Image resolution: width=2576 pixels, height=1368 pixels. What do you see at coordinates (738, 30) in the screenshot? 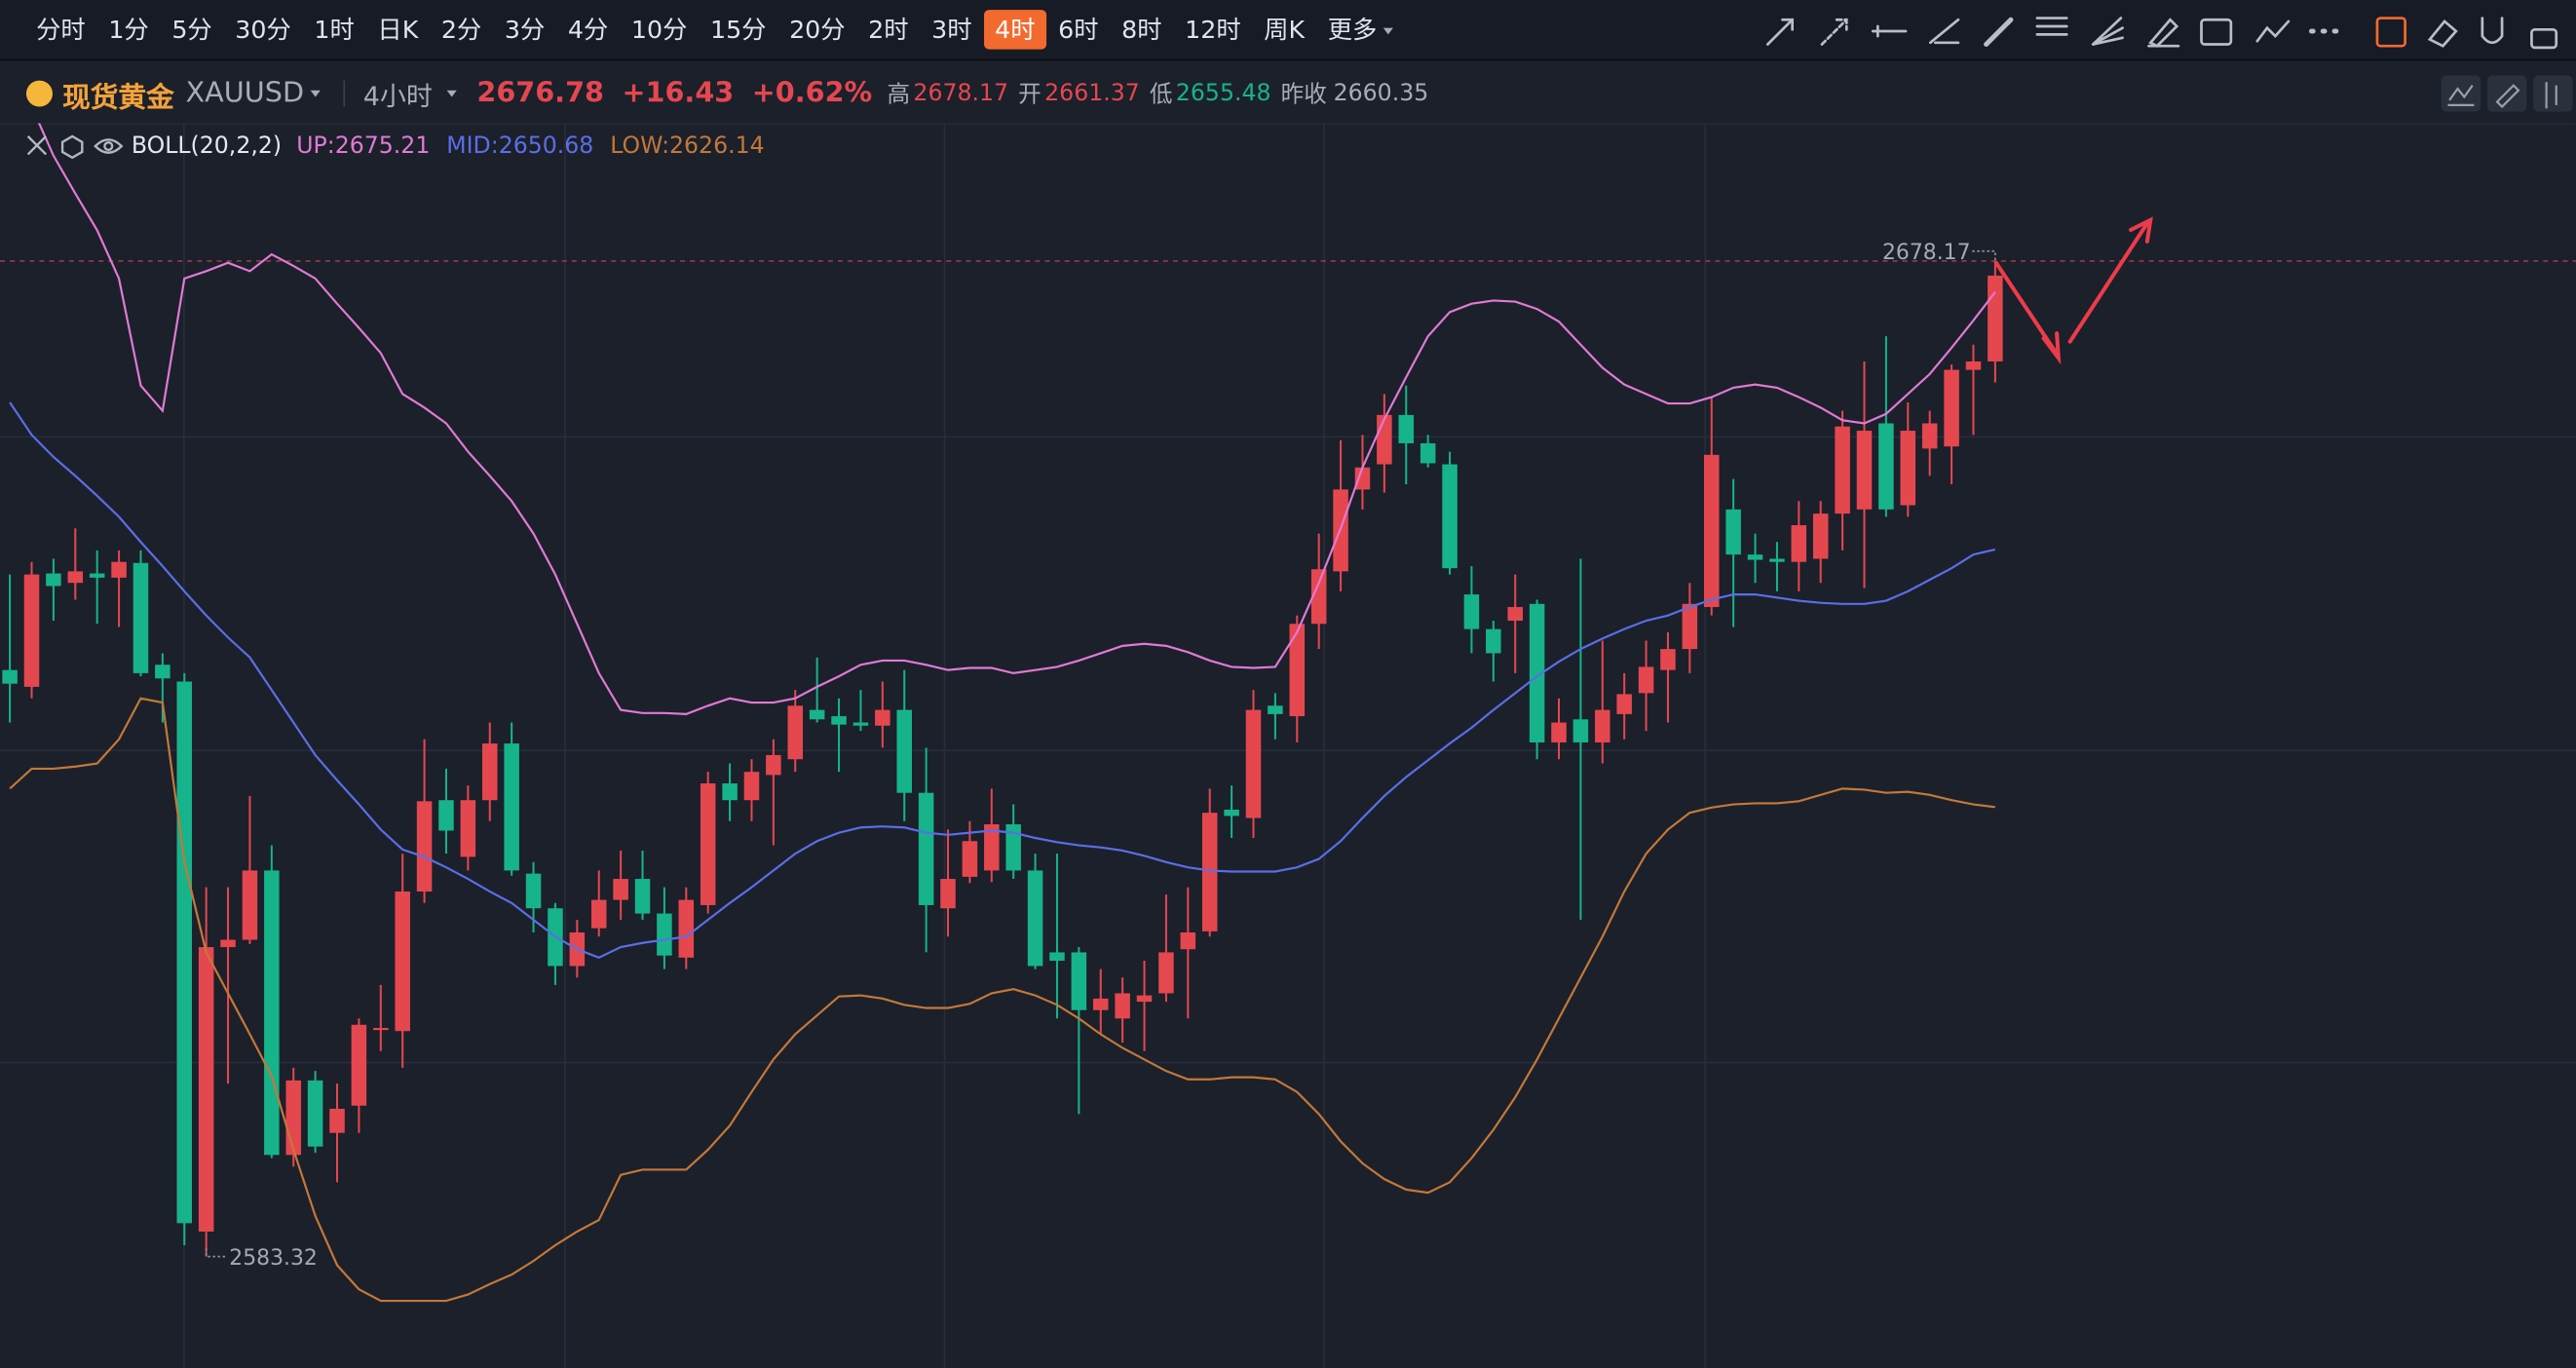
I see `period-tab: 15分` at bounding box center [738, 30].